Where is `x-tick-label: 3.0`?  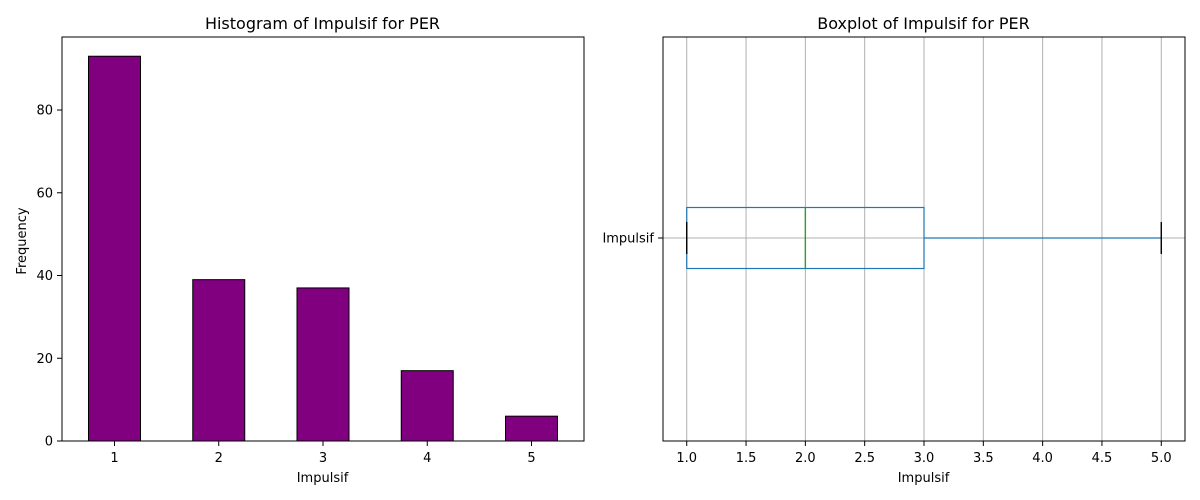 x-tick-label: 3.0 is located at coordinates (924, 458).